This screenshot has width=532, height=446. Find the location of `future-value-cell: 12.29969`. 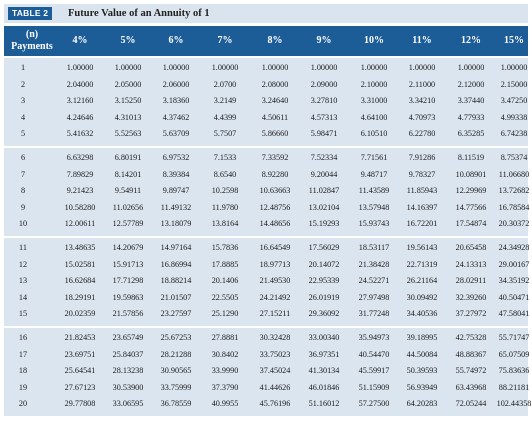

future-value-cell: 12.29969 is located at coordinates (471, 191).